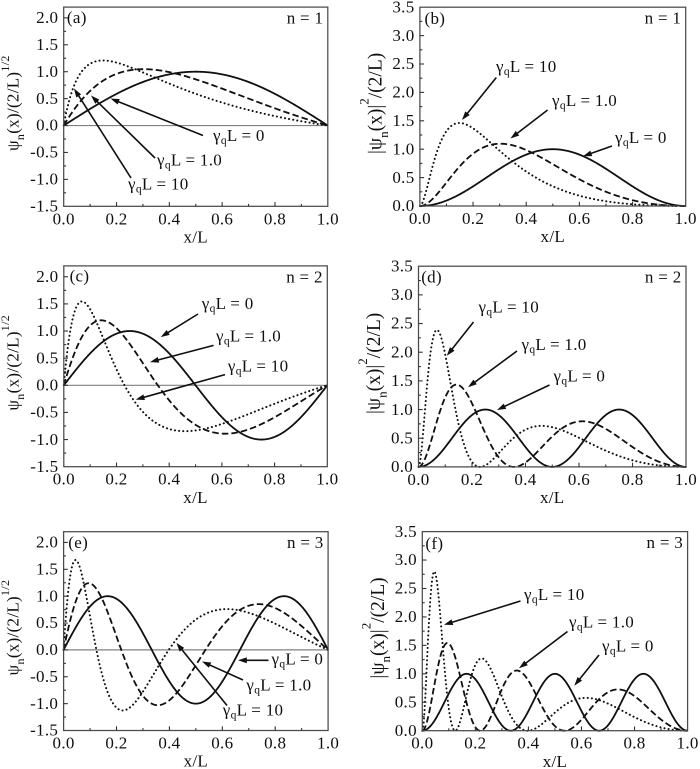 This screenshot has height=769, width=700. Describe the element at coordinates (434, 543) in the screenshot. I see `svg-text: (f)` at that location.